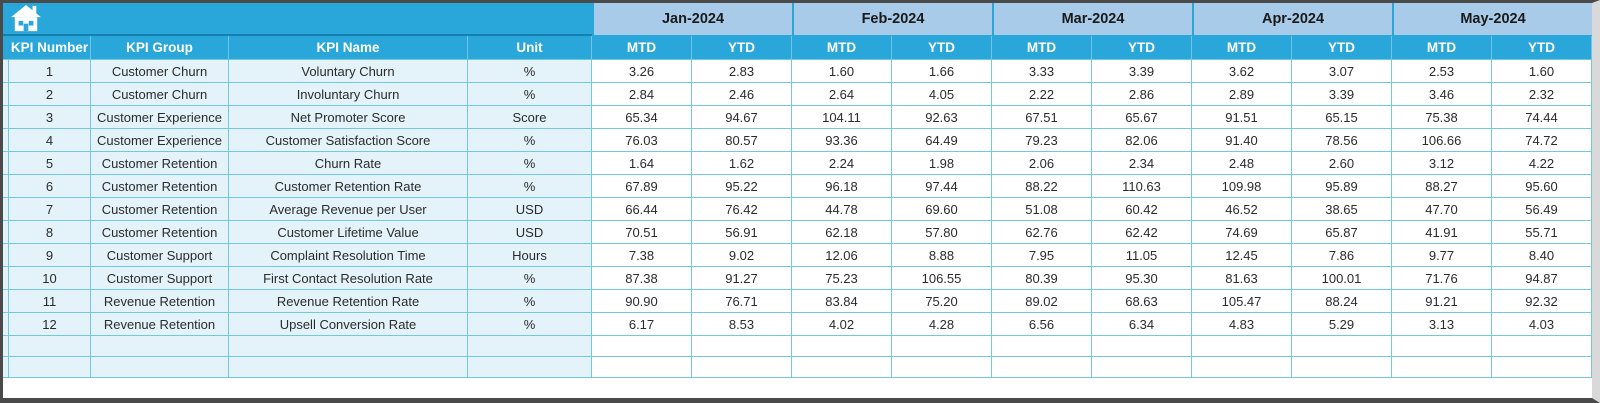 This screenshot has height=403, width=1600. What do you see at coordinates (842, 278) in the screenshot?
I see `cell-value: 75.23` at bounding box center [842, 278].